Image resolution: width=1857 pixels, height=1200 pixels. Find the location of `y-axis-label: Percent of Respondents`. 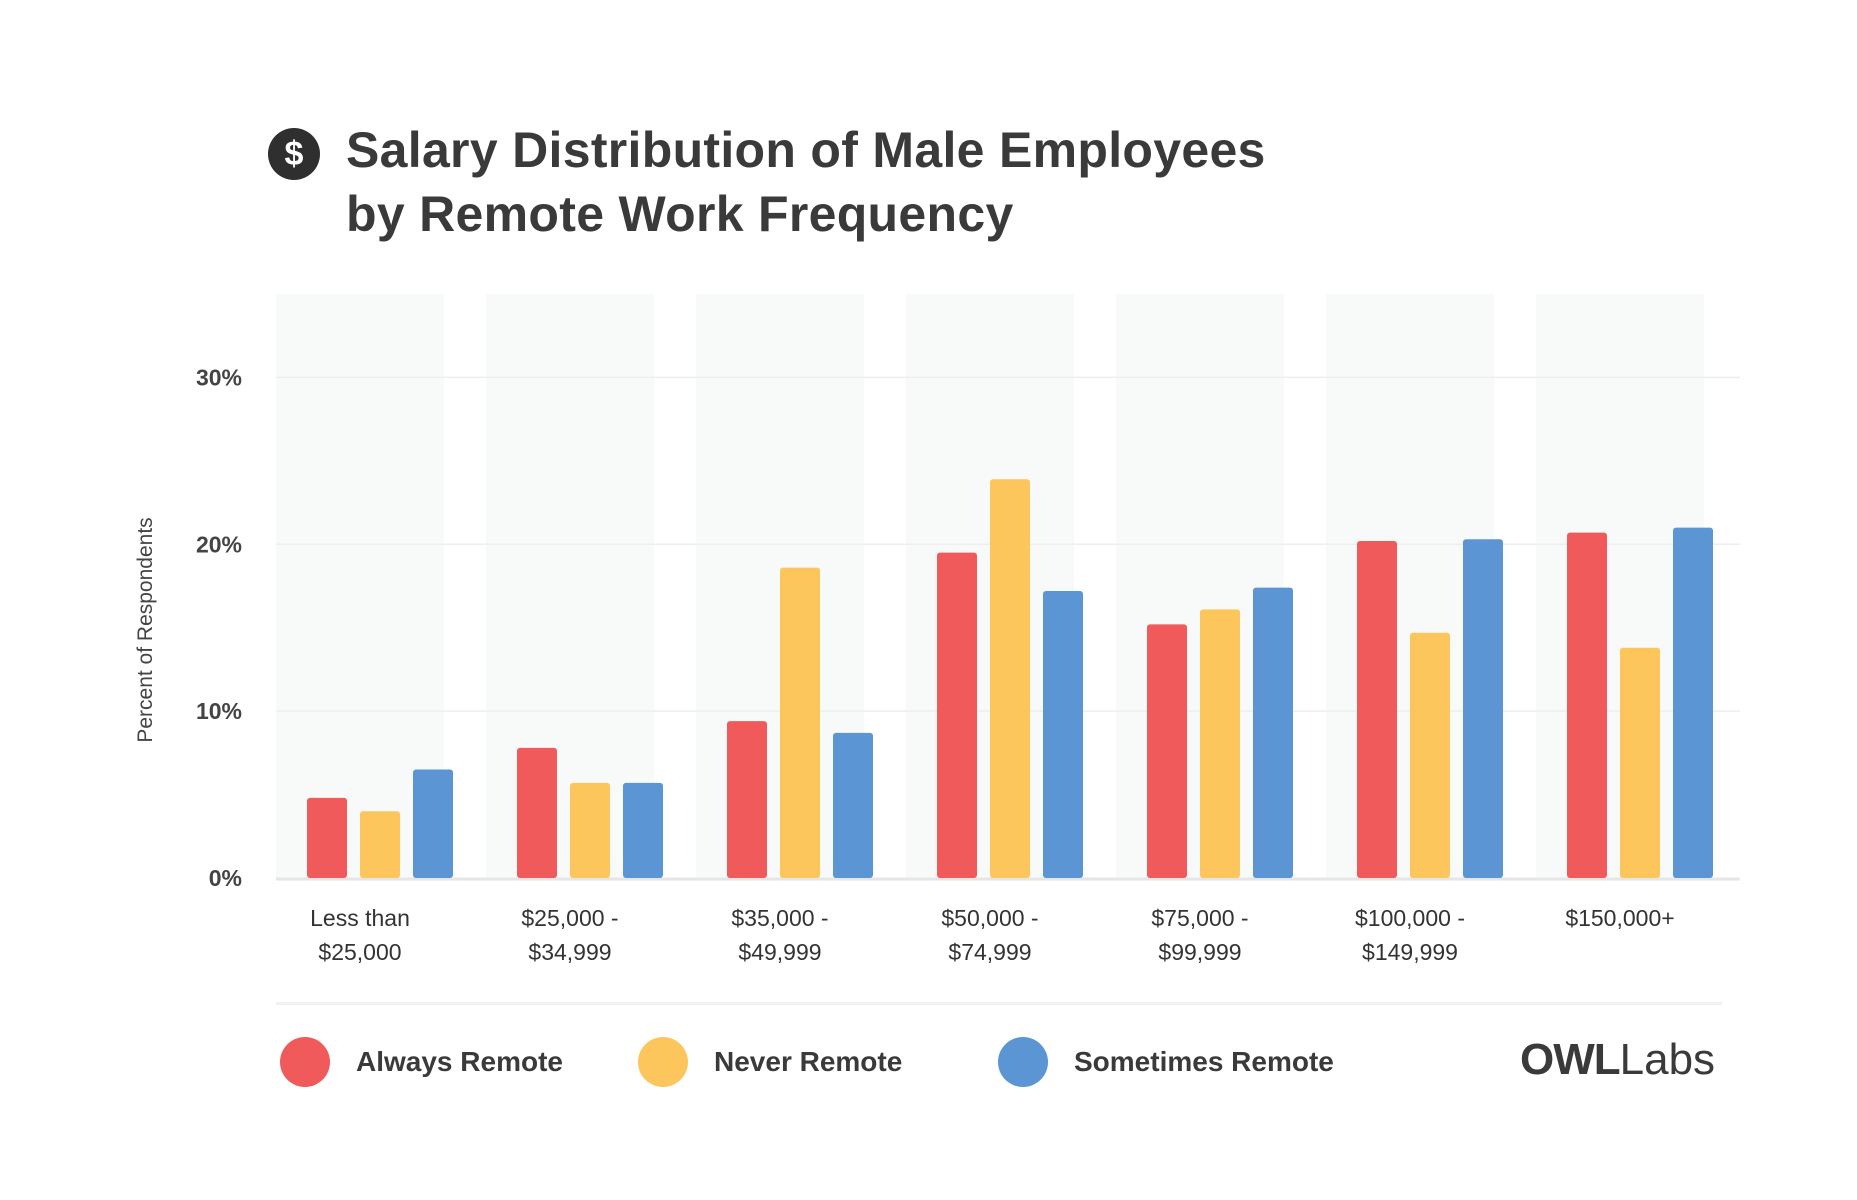

y-axis-label: Percent of Respondents is located at coordinates (145, 629).